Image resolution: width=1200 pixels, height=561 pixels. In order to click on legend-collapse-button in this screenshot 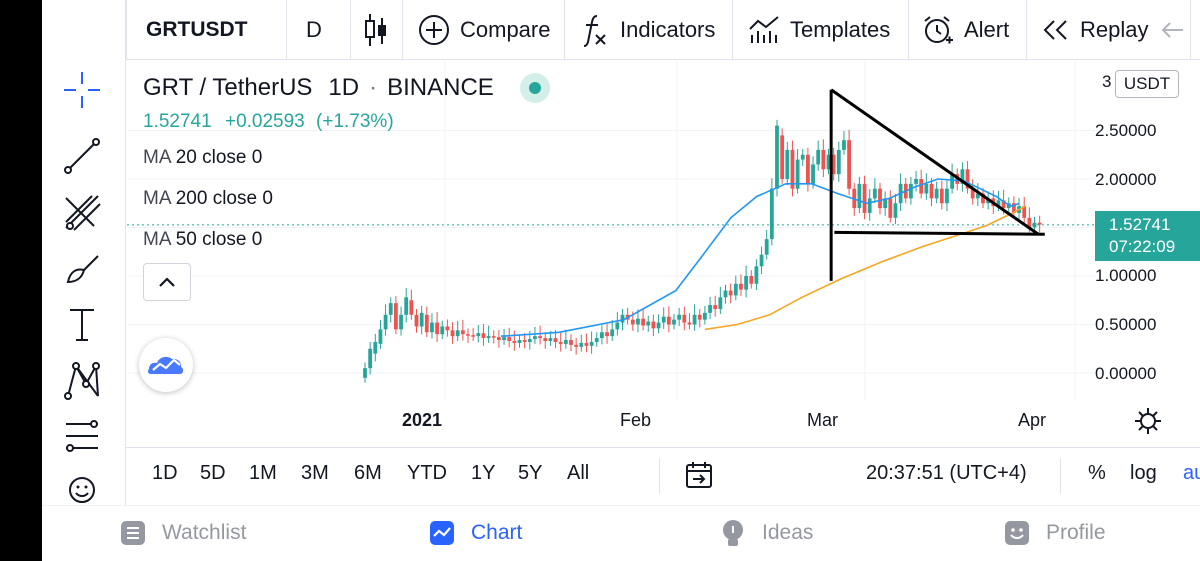, I will do `click(167, 282)`.